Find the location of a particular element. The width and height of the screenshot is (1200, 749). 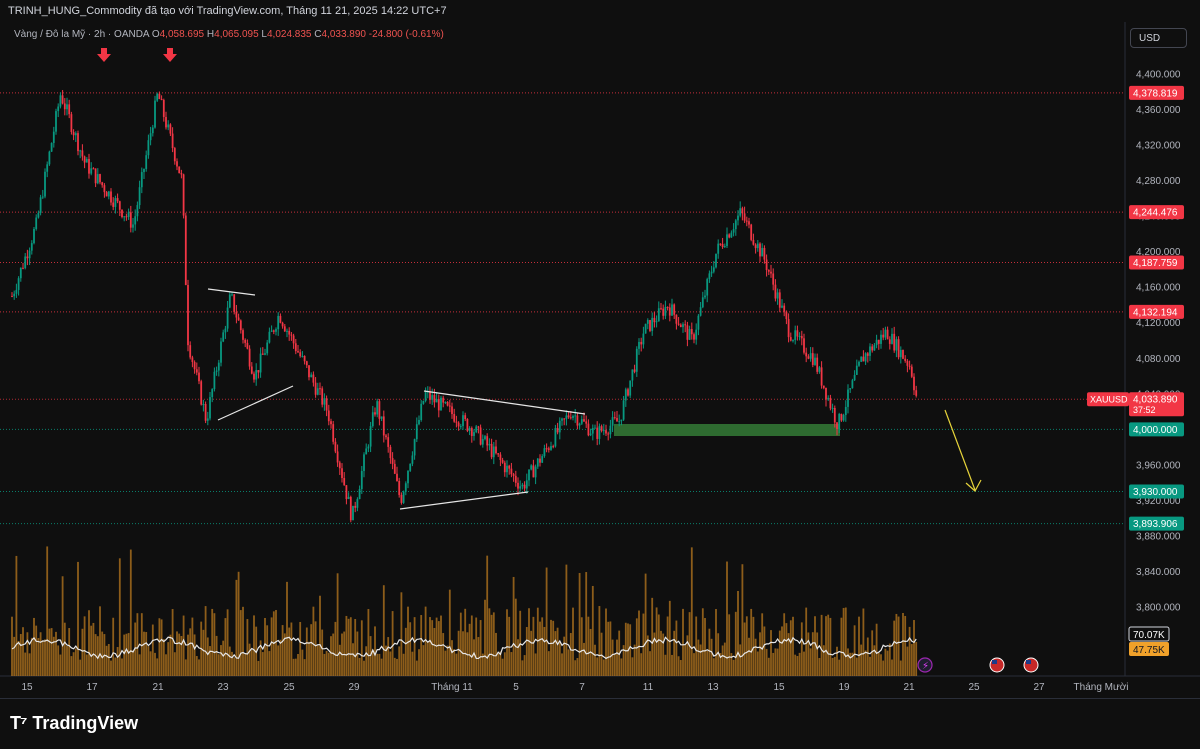

volume-ma-tag is located at coordinates (1149, 634).